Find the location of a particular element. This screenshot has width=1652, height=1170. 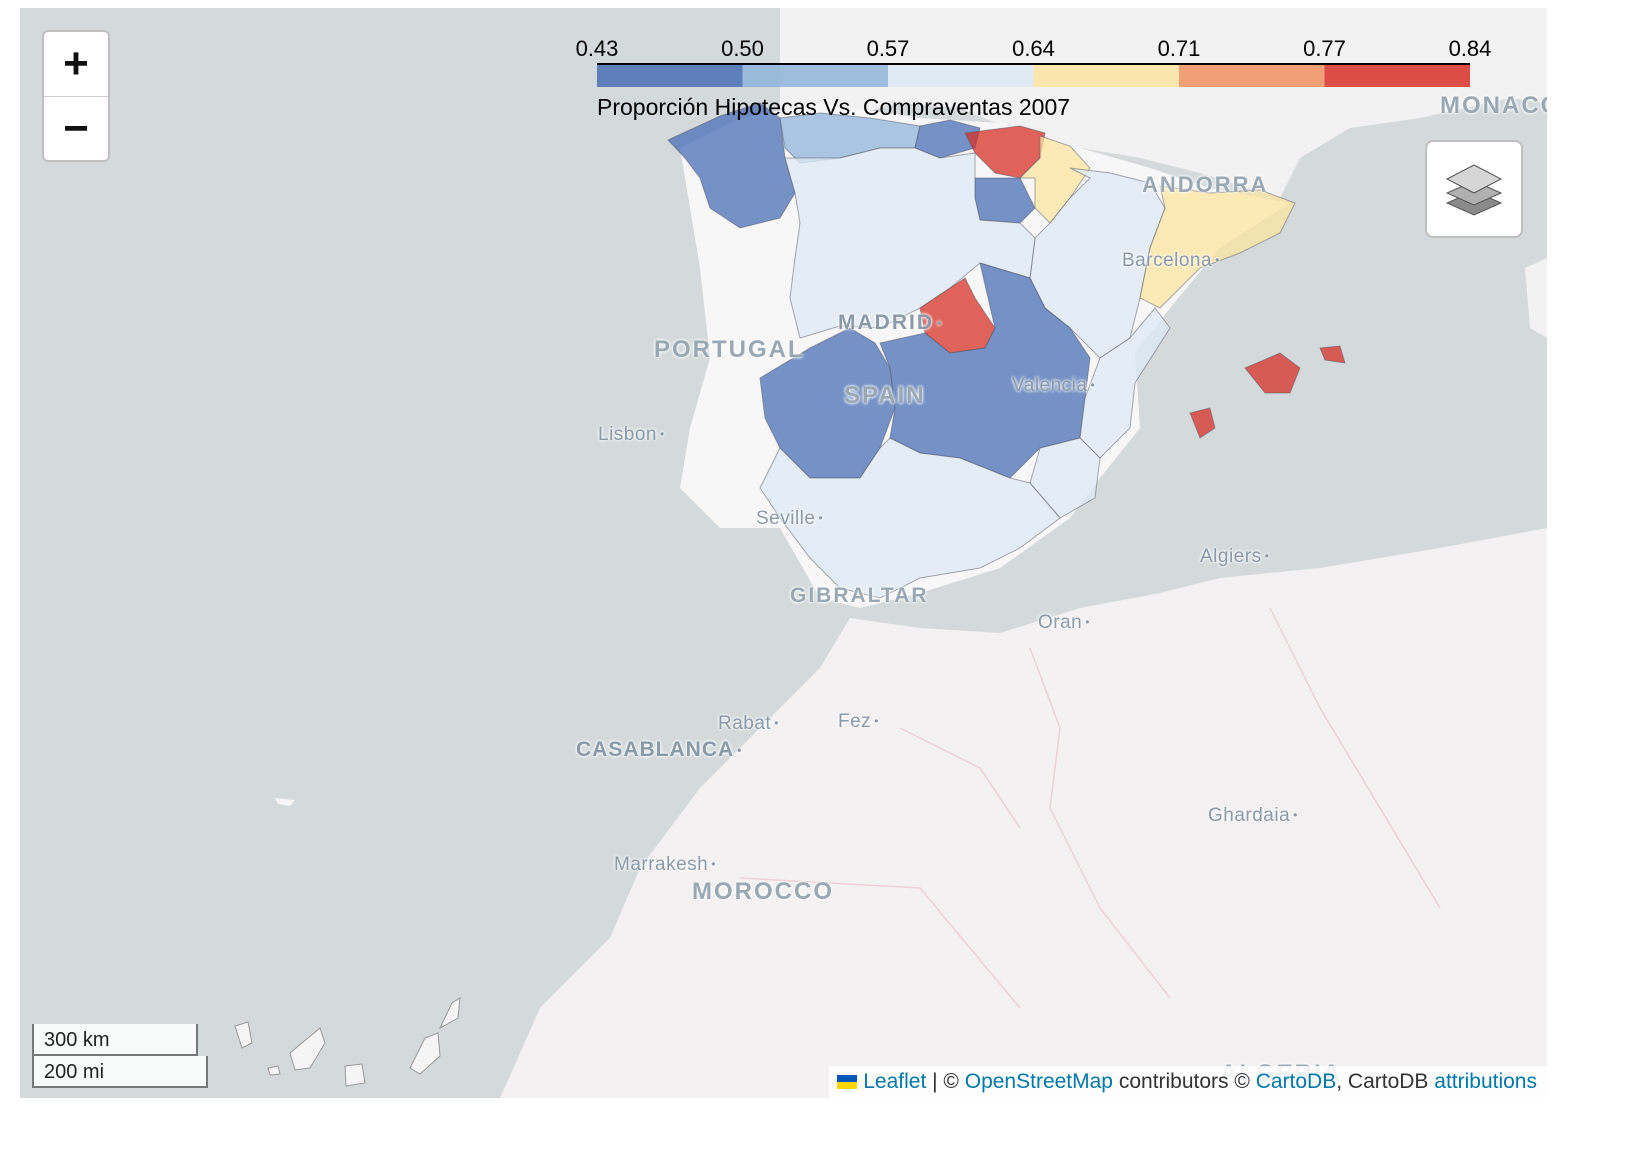

border-lines is located at coordinates (1090, 808).